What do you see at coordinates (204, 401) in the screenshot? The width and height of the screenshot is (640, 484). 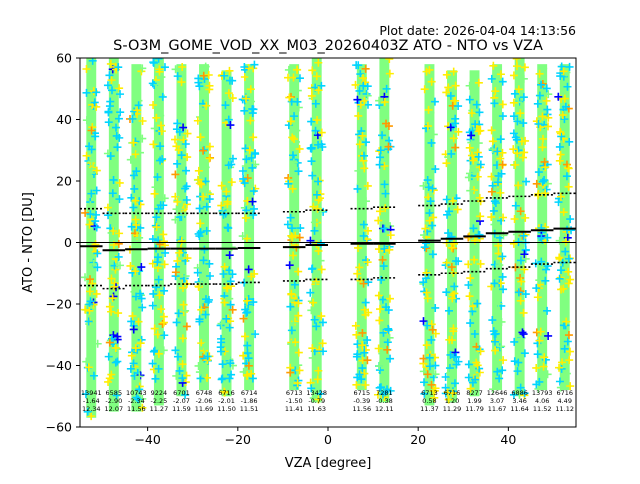 I see `bin-label-5-1: -2.06` at bounding box center [204, 401].